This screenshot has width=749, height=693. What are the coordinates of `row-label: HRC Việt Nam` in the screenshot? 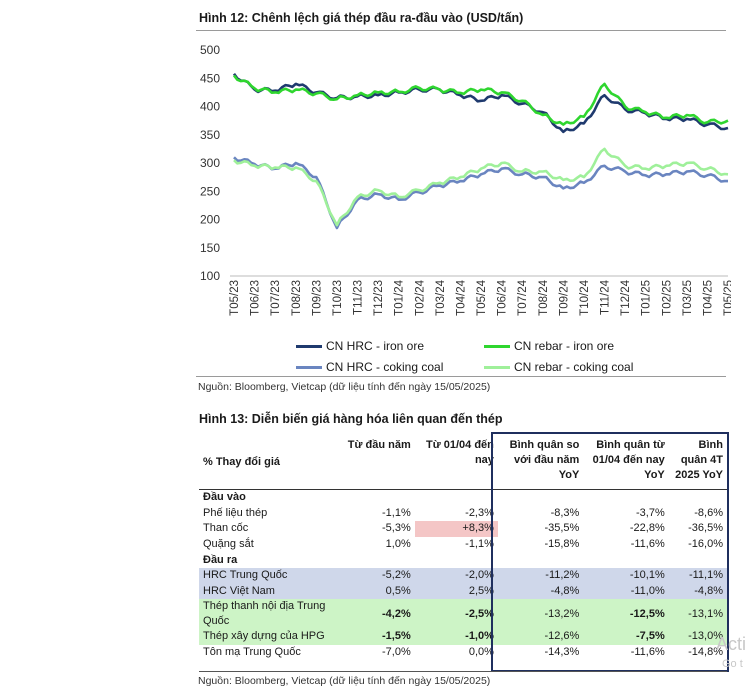 It's located at (267, 591).